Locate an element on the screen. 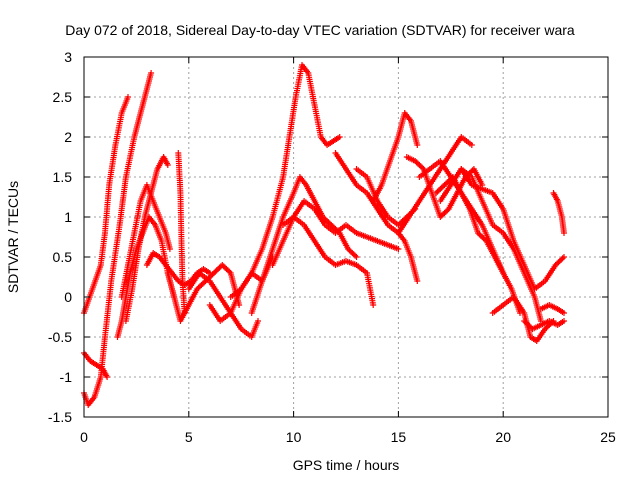  y-tick-label: -0.5 is located at coordinates (60, 337).